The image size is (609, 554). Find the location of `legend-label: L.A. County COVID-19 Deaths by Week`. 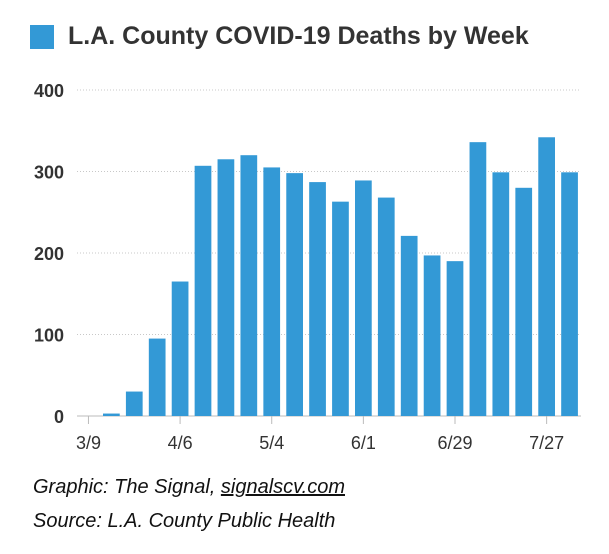

legend-label: L.A. County COVID-19 Deaths by Week is located at coordinates (298, 36).